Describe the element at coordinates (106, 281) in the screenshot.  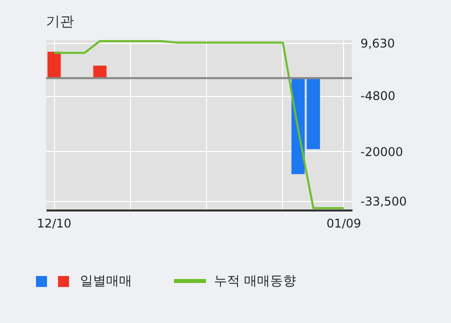
I see `legend-label: 일별매매` at that location.